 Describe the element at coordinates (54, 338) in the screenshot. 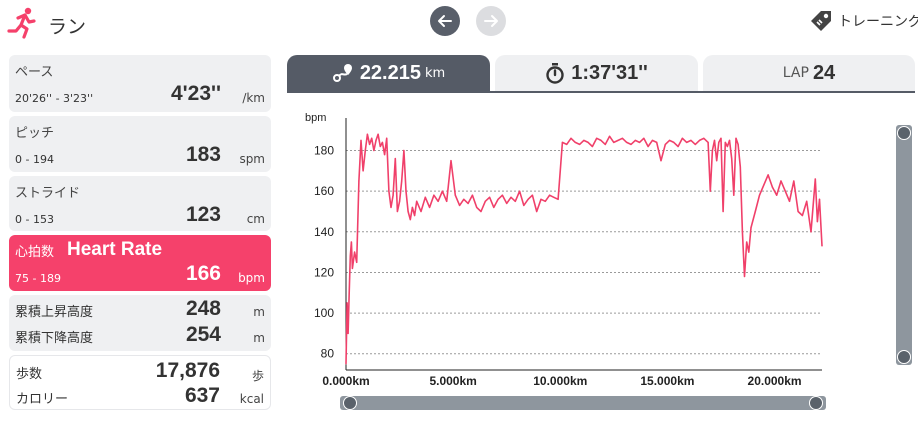

I see `descent-label: 累積下降高度` at that location.